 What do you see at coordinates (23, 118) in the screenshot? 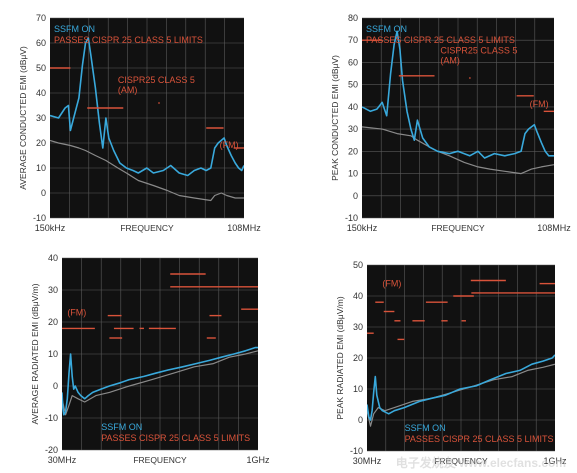
I see `y-axis-label: AVERAGE CONDUCTED EMI (dBμV)` at bounding box center [23, 118].